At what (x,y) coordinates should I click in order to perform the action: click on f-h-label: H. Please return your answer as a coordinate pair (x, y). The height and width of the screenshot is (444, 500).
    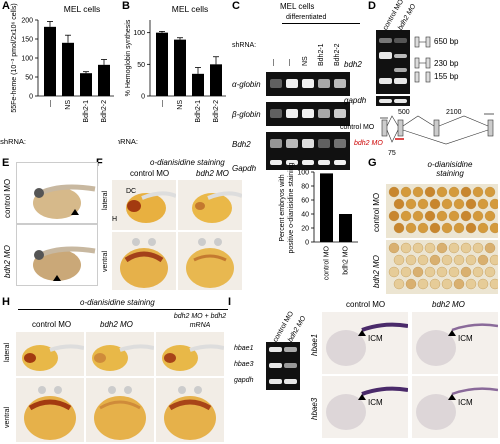
    Looking at the image, I should click on (115, 219).